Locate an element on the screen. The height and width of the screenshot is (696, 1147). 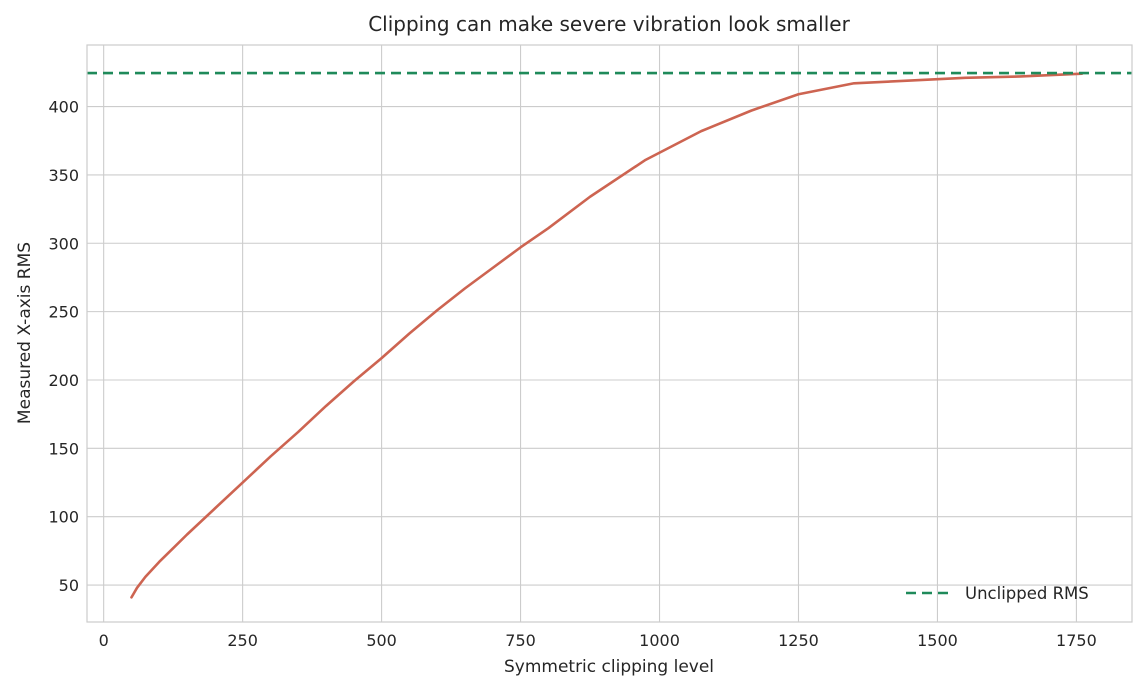
x-tick-label-1500: 1500 is located at coordinates (937, 640).